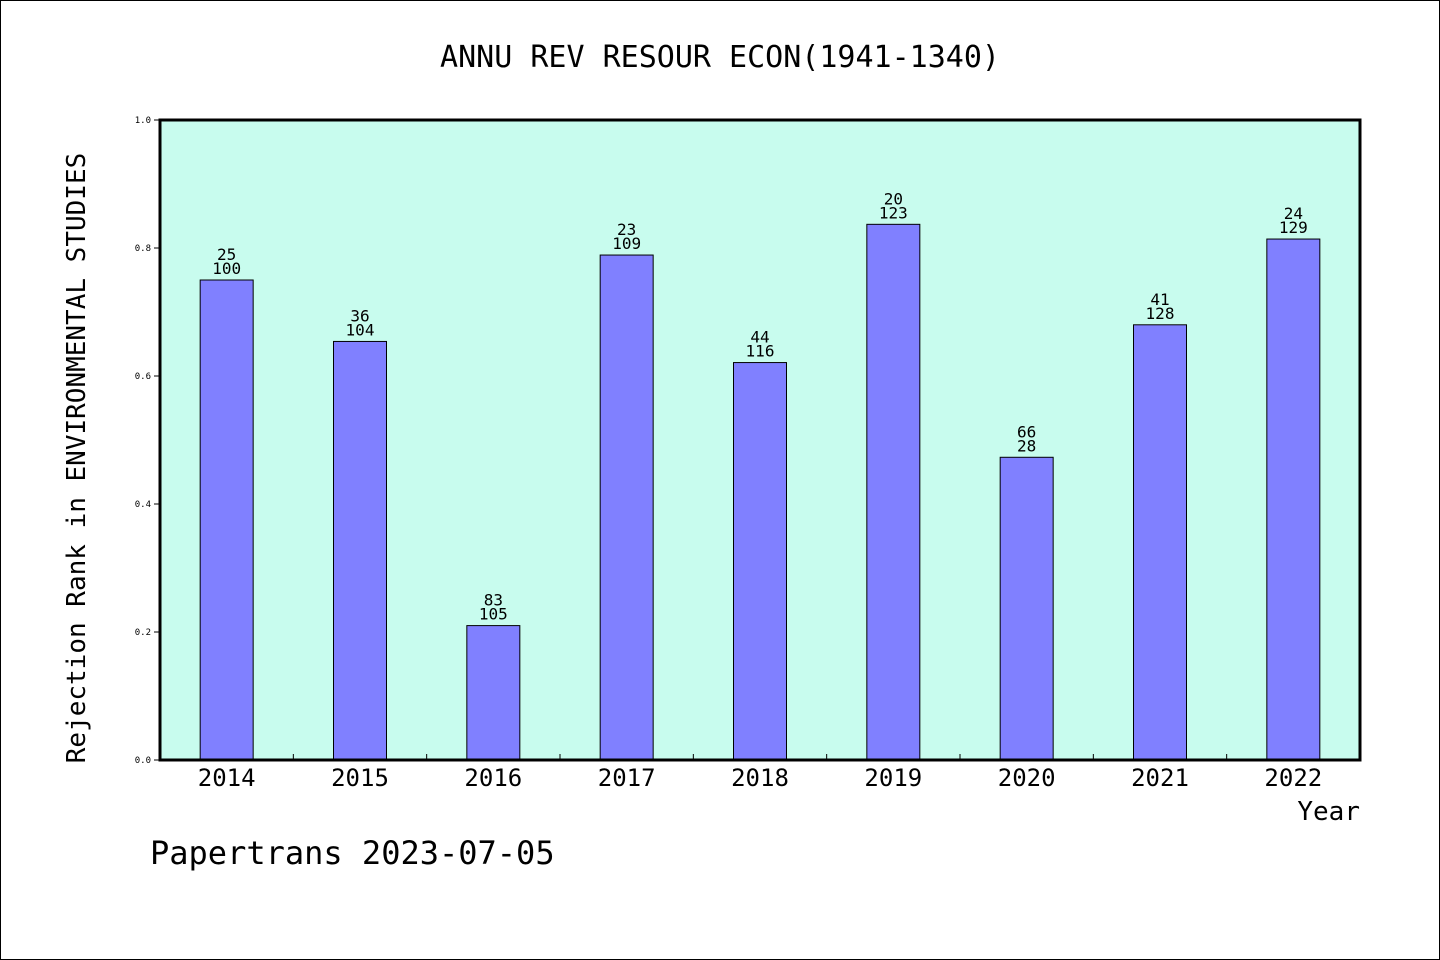 The height and width of the screenshot is (960, 1440). I want to click on bar-label-bottom: 109, so click(626, 243).